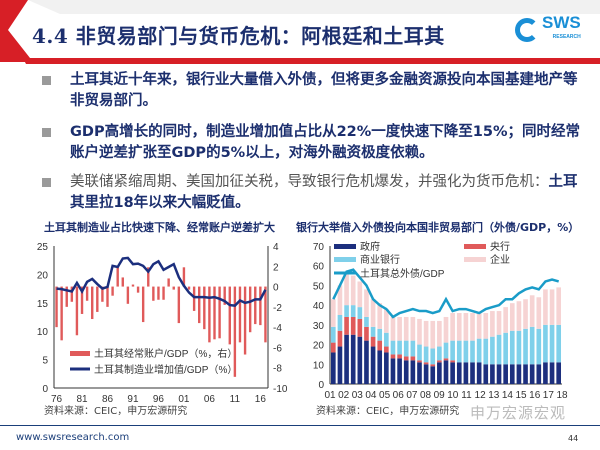  What do you see at coordinates (549, 395) in the screenshot?
I see `x-tick-label: 17` at bounding box center [549, 395].